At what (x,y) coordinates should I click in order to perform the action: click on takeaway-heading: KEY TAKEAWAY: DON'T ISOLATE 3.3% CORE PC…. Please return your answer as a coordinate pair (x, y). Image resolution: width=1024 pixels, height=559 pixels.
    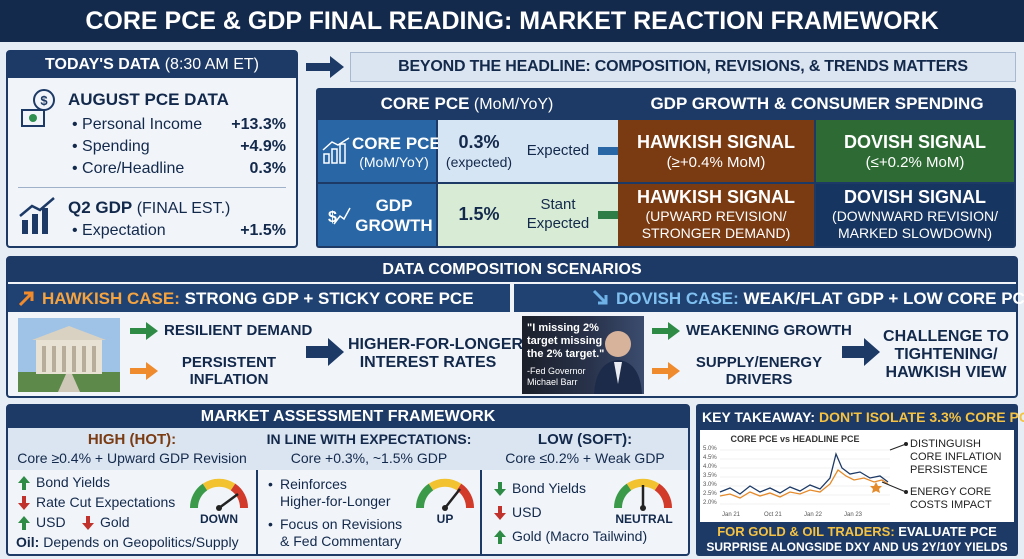
    Looking at the image, I should click on (863, 417).